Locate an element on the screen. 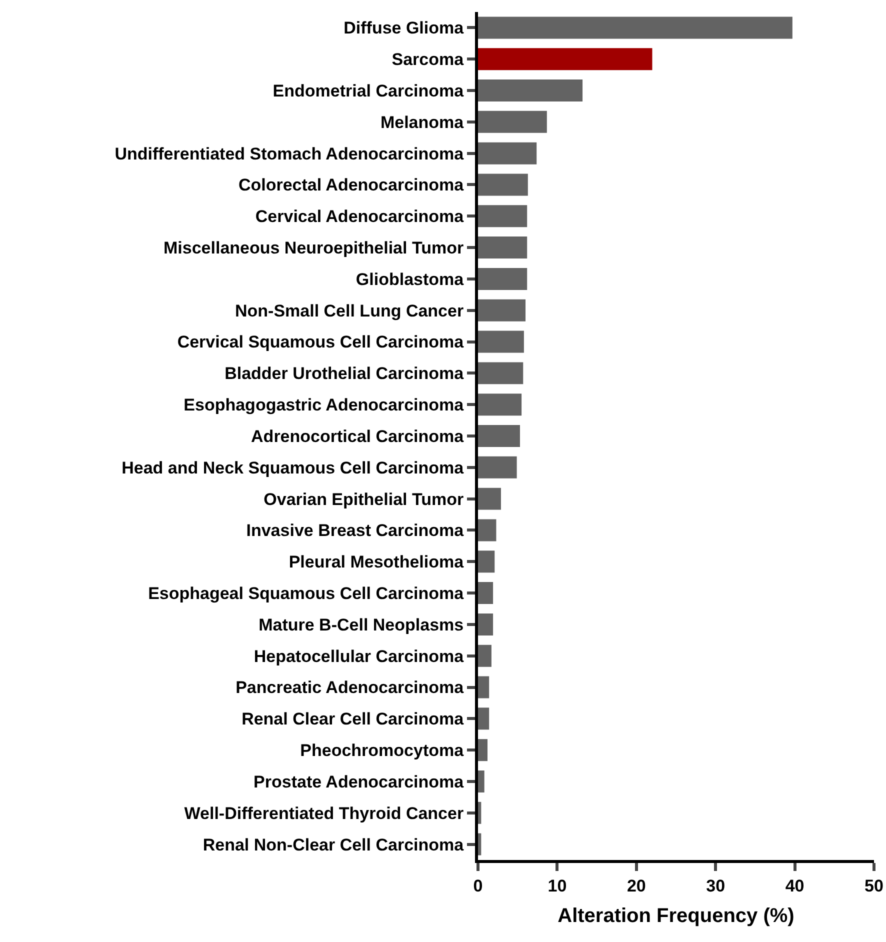 The image size is (886, 942). y-tick-label: Diffuse Glioma is located at coordinates (404, 28).